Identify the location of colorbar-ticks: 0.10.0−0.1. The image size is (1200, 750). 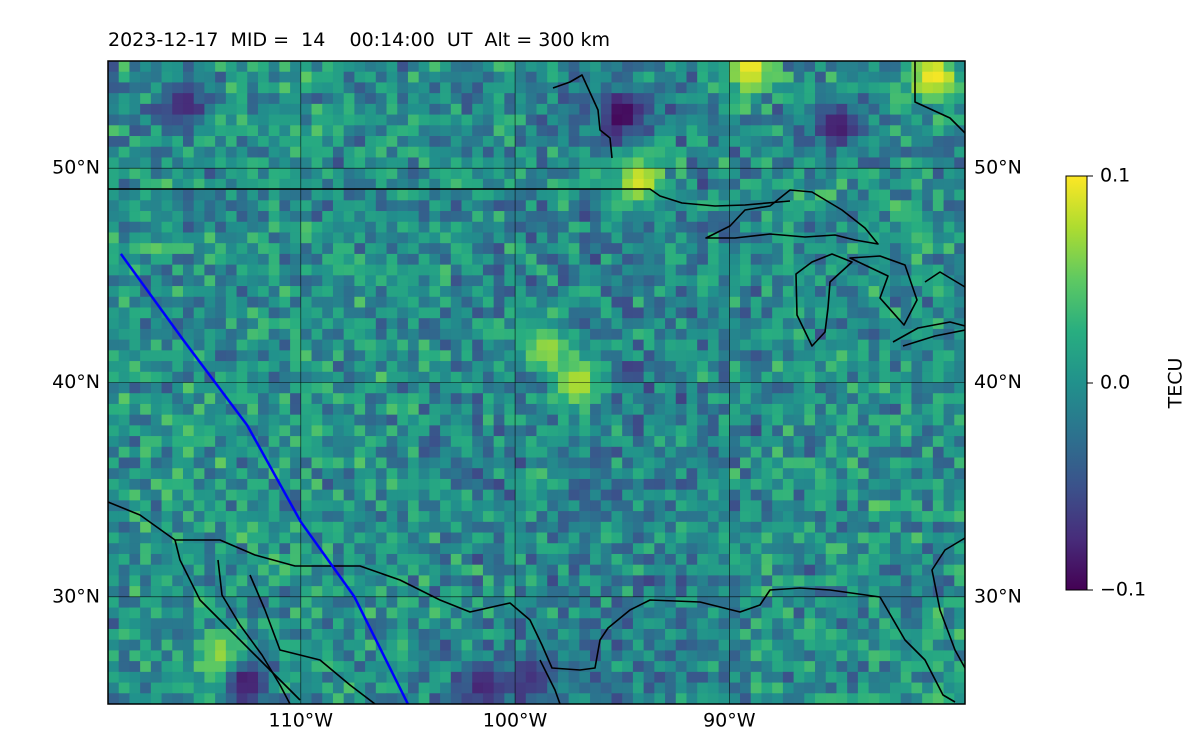
(1116, 383).